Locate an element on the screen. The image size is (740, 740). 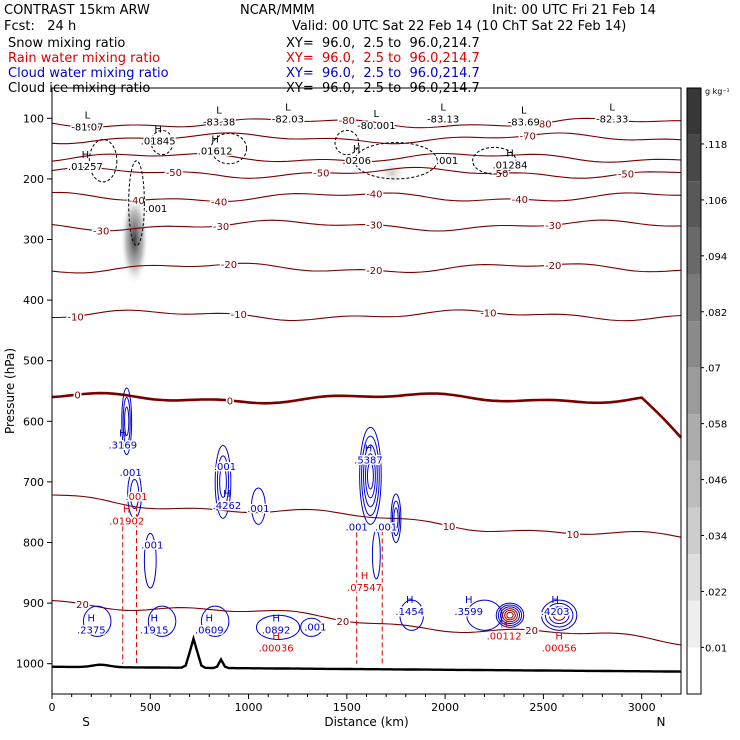
y-tick-label: 200 is located at coordinates (33, 179).